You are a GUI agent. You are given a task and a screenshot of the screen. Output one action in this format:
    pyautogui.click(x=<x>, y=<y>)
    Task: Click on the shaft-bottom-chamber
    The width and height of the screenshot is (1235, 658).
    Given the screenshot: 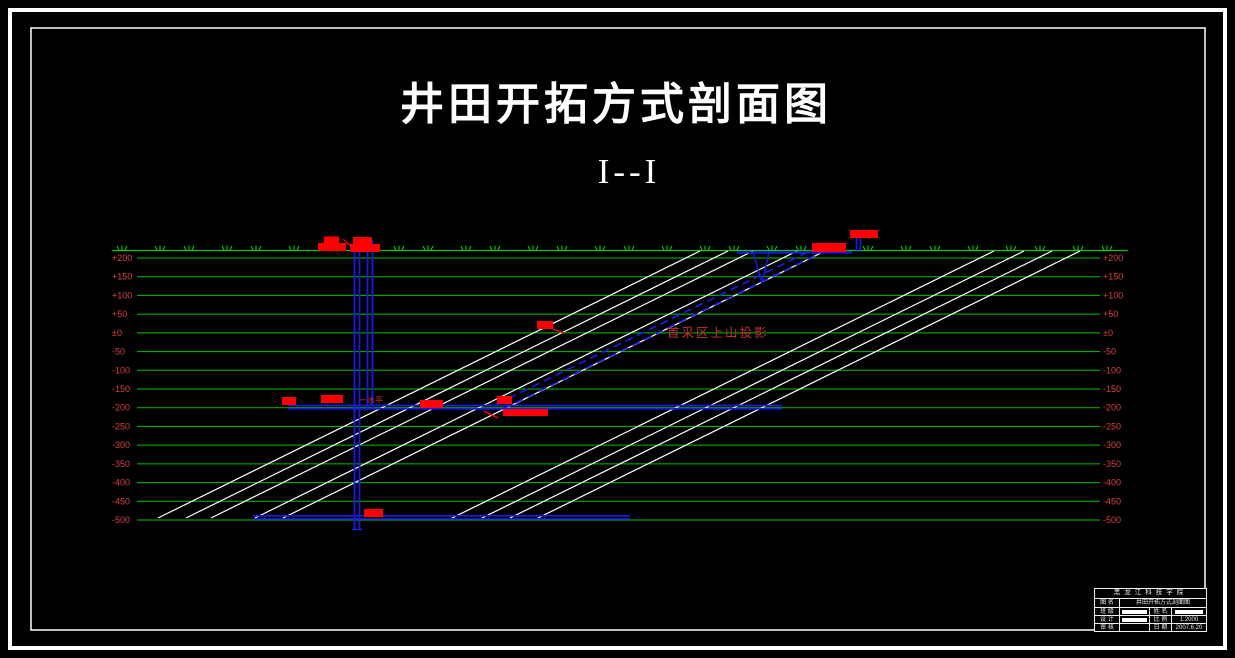 What is the action you would take?
    pyautogui.click(x=373, y=513)
    